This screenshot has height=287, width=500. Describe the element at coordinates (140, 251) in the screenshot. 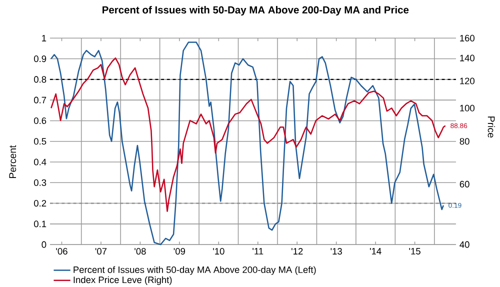

I see `x-tick-label: '08` at that location.